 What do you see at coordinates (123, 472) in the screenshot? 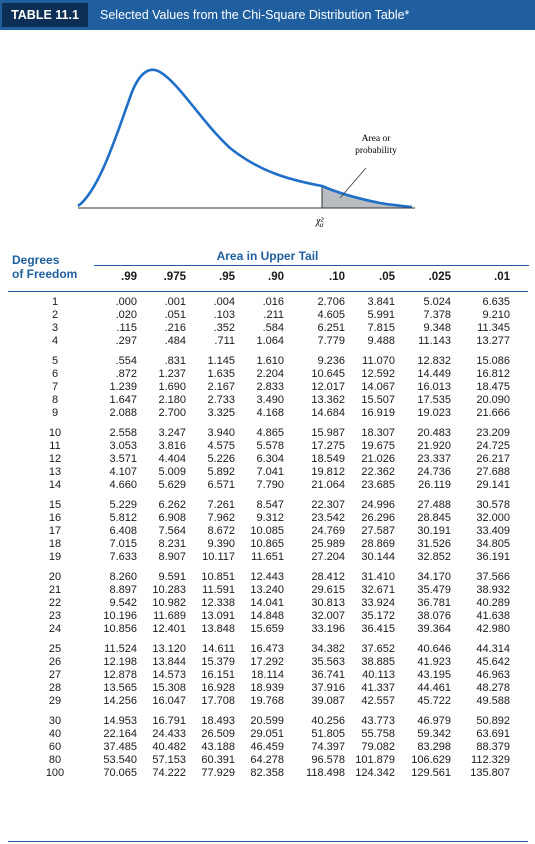
I see `value-cell: 4.107` at bounding box center [123, 472].